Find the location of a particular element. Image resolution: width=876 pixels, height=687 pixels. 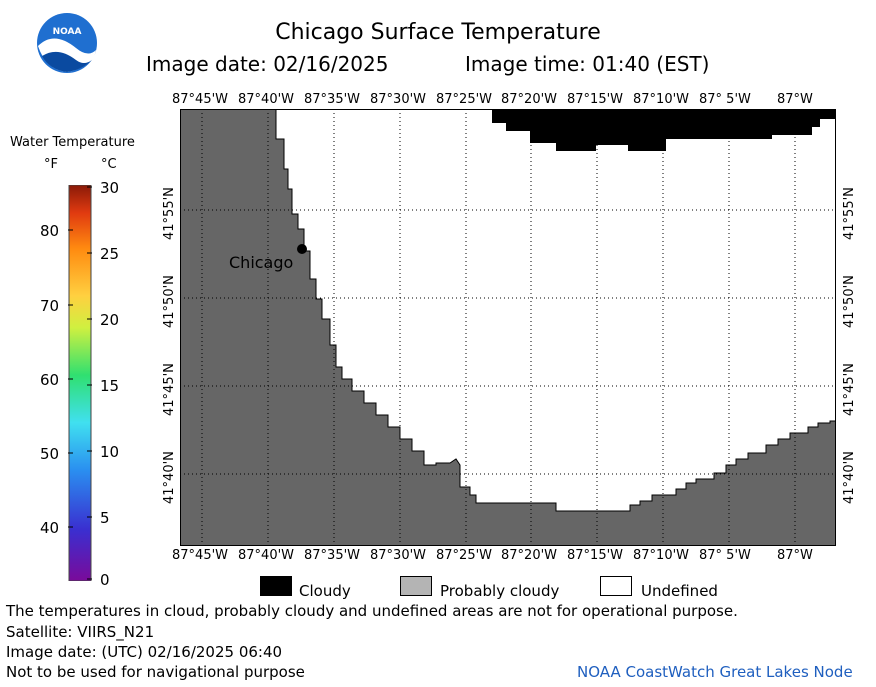

colorbar-c-tick: 20 is located at coordinates (110, 320).